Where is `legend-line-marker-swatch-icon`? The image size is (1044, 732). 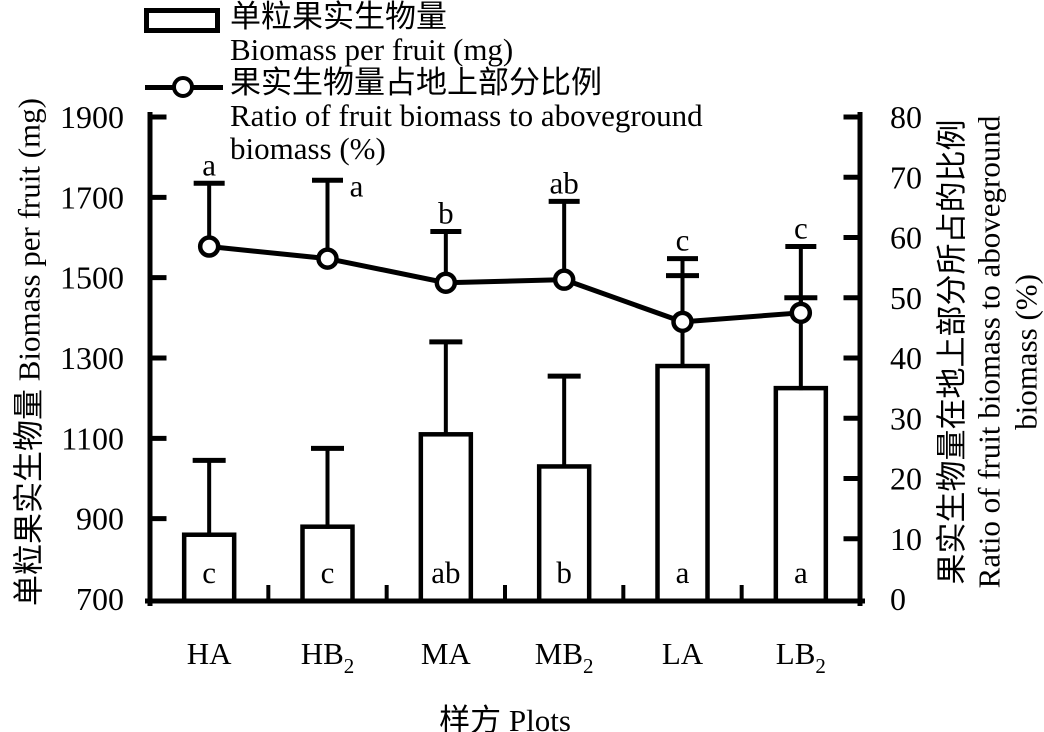
legend-line-marker-swatch-icon is located at coordinates (184, 87).